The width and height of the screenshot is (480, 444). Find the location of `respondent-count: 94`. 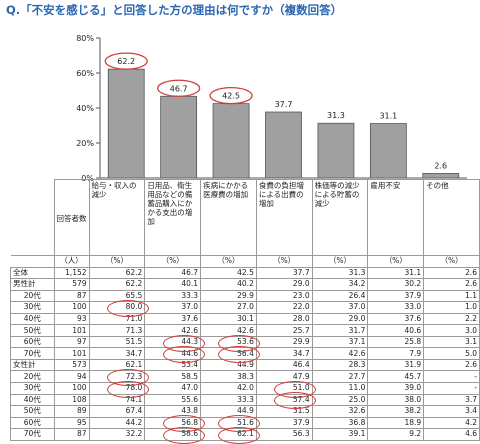

respondent-count: 94 is located at coordinates (71, 376).